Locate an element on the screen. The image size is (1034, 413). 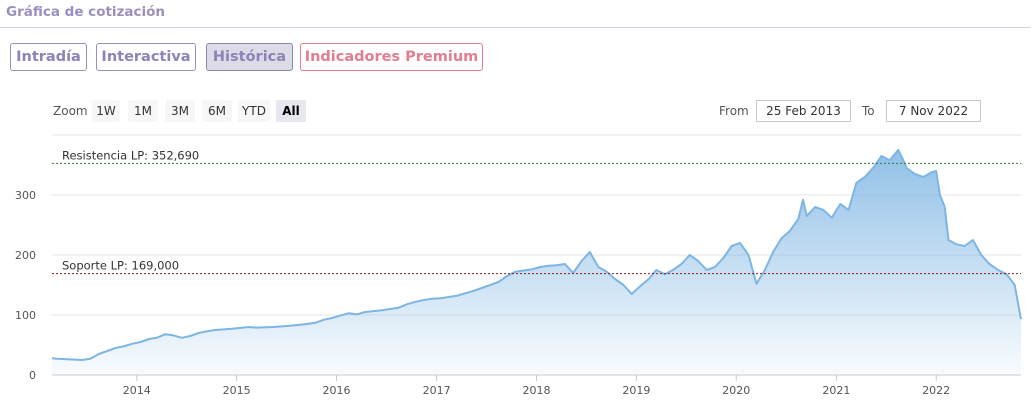
x-tick-label: 2016 is located at coordinates (337, 390).